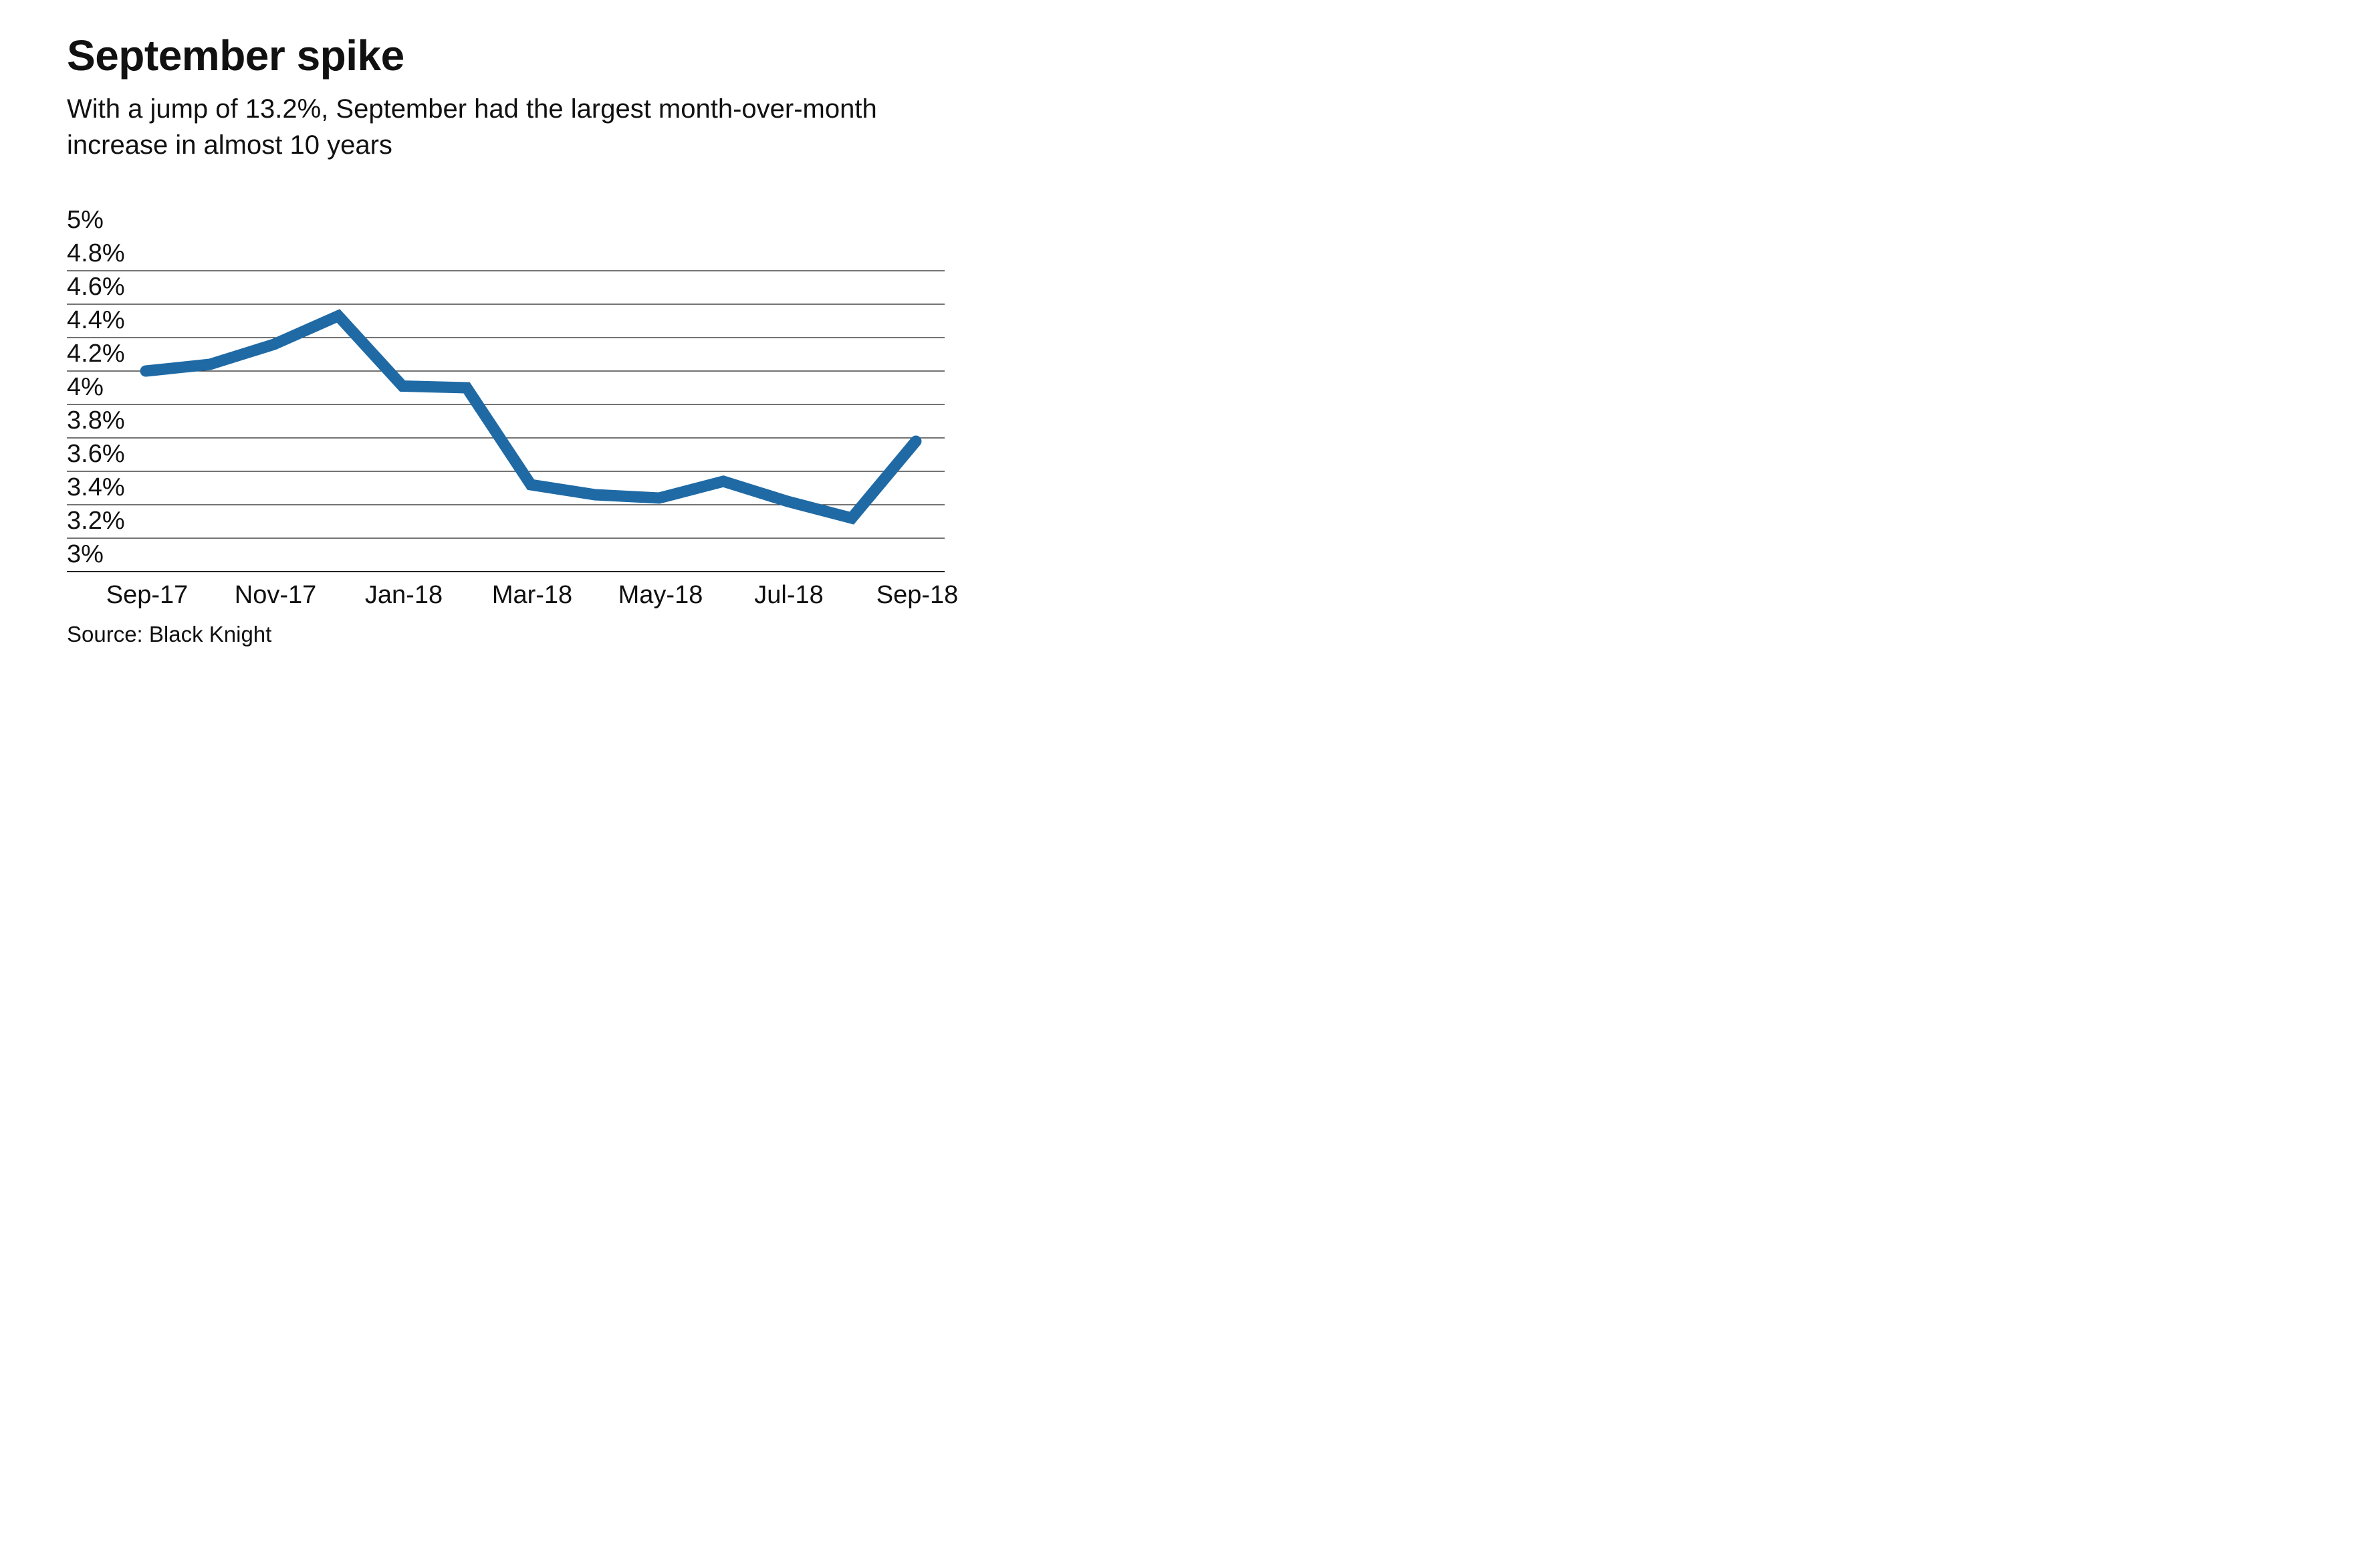  What do you see at coordinates (96, 287) in the screenshot?
I see `y-tick-label: 4.6%` at bounding box center [96, 287].